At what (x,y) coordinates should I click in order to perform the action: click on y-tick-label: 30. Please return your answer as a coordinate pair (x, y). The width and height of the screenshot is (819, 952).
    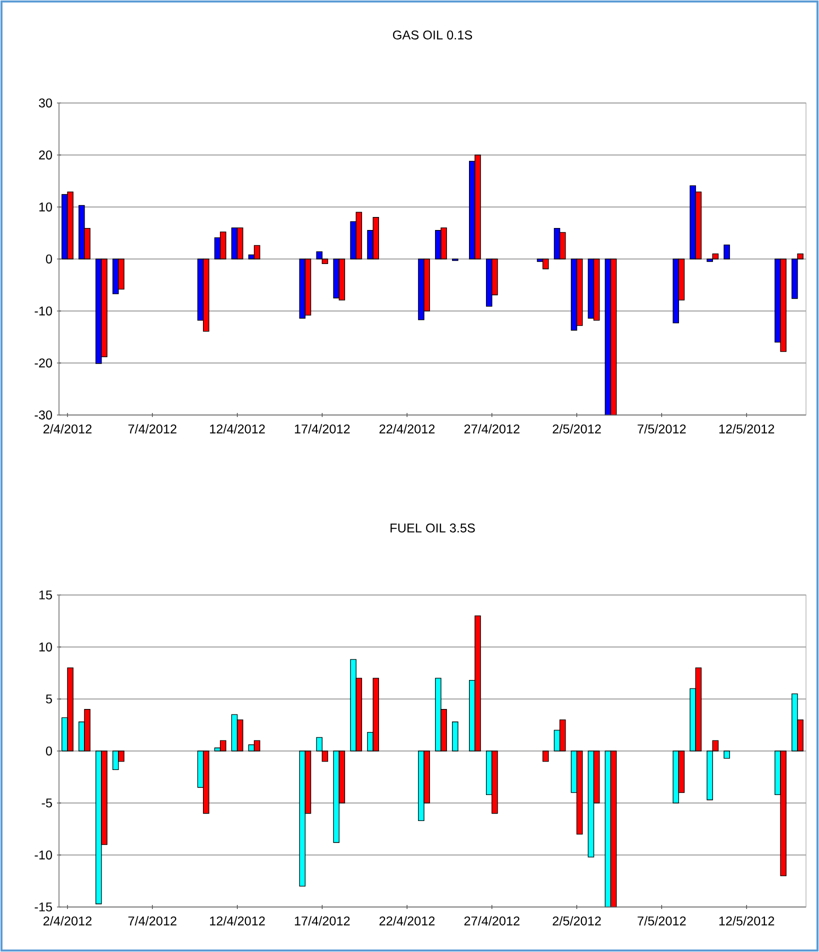
    Looking at the image, I should click on (45, 103).